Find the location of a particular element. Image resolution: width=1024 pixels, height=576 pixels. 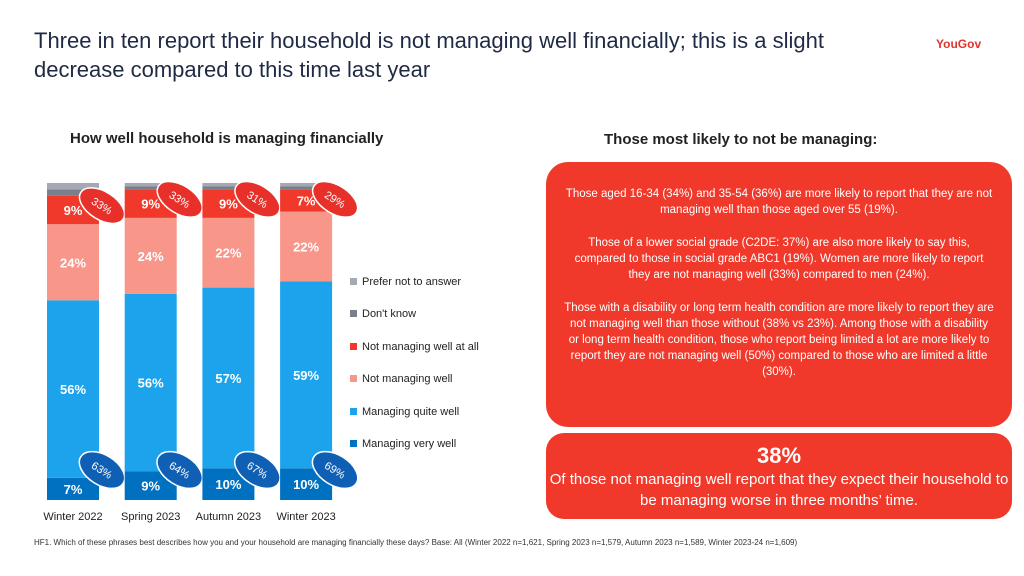

managing-total-badge: 63% is located at coordinates (102, 470).